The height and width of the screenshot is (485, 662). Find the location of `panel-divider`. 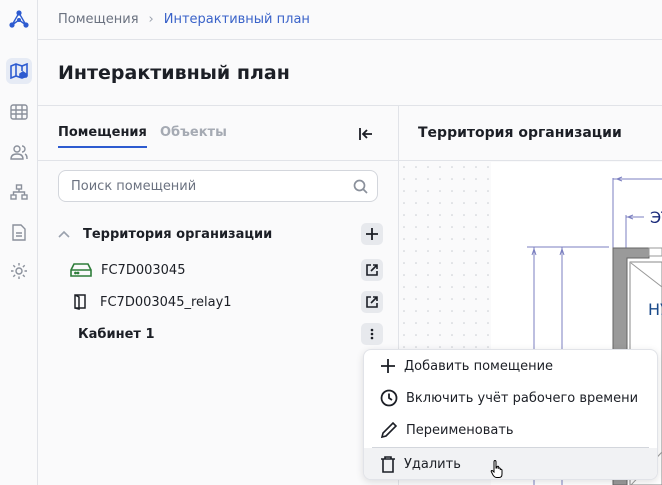

panel-divider is located at coordinates (398, 295).